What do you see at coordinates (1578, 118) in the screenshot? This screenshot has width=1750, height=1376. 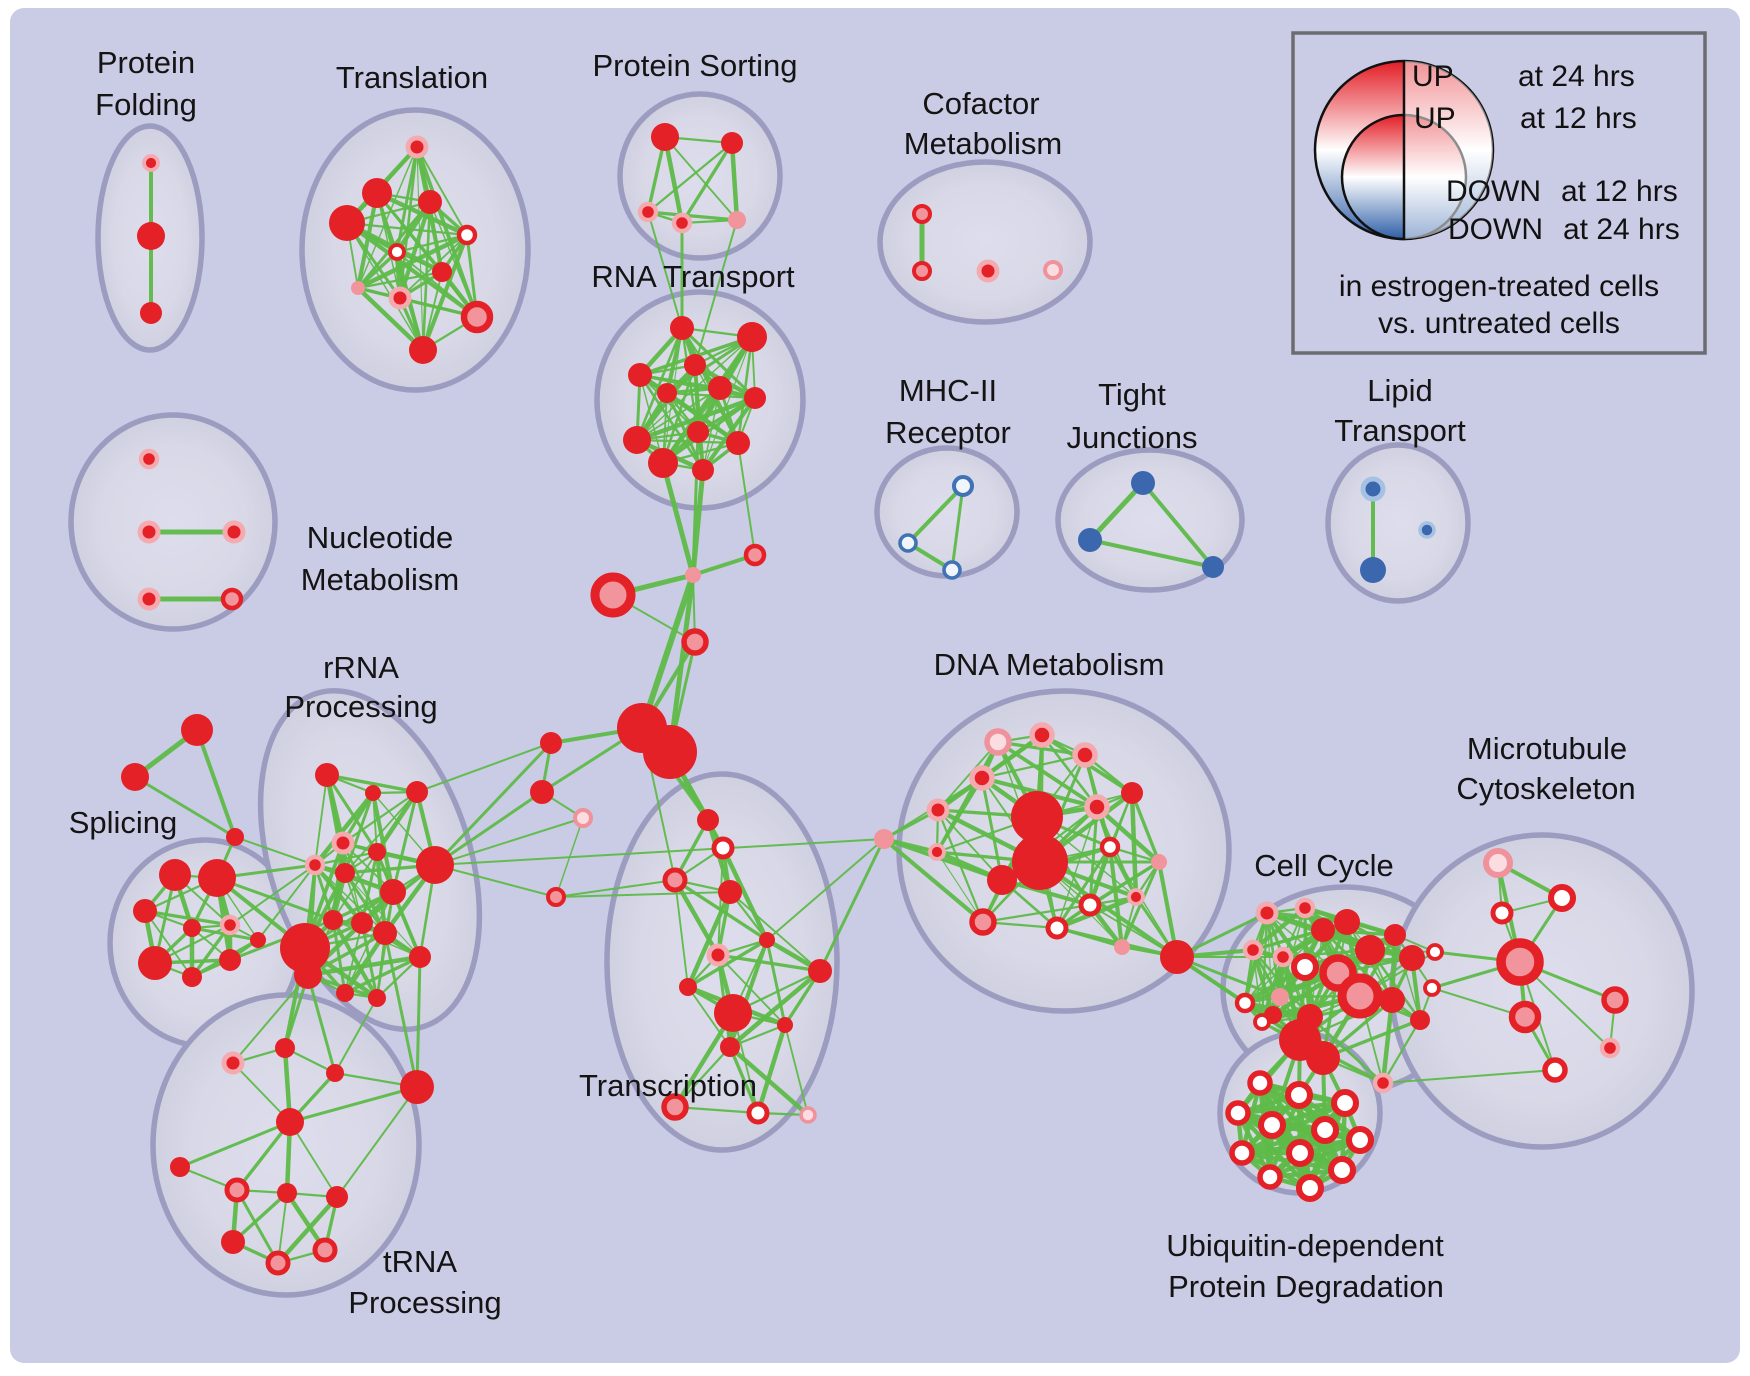 I see `legend-row-time: at 12 hrs` at bounding box center [1578, 118].